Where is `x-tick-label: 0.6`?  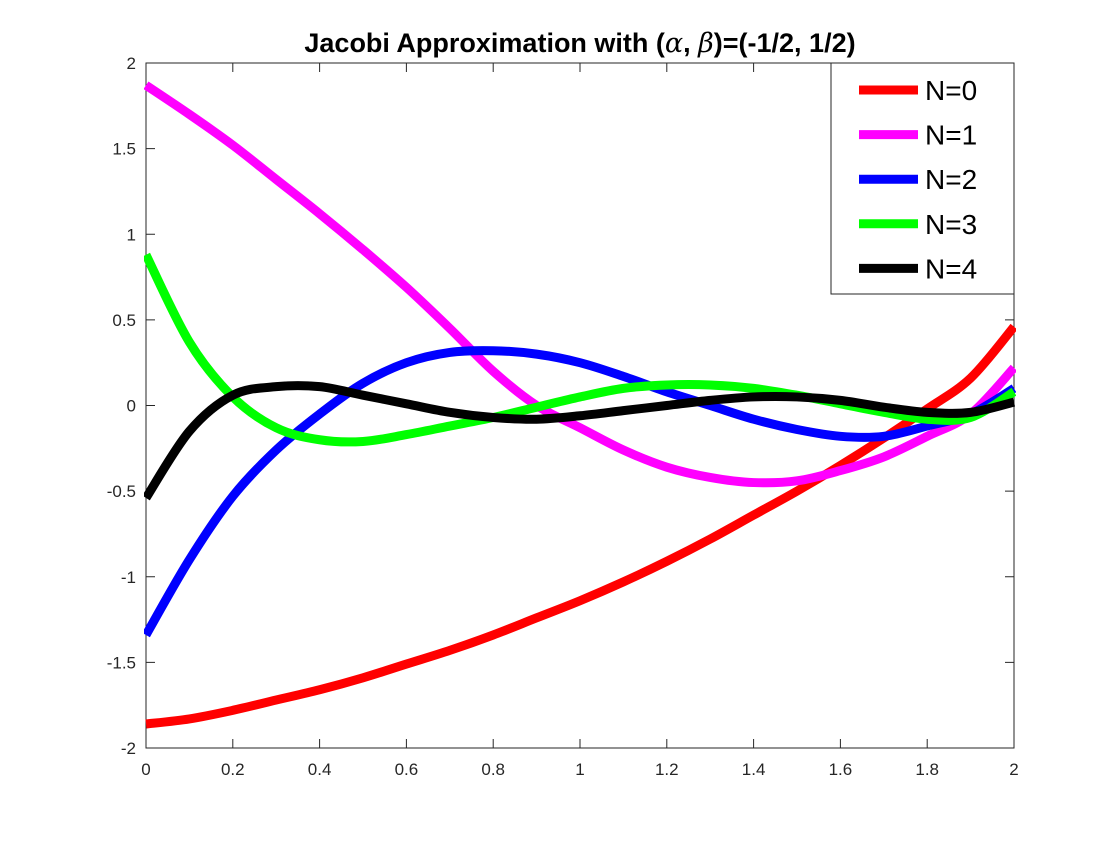 x-tick-label: 0.6 is located at coordinates (407, 769).